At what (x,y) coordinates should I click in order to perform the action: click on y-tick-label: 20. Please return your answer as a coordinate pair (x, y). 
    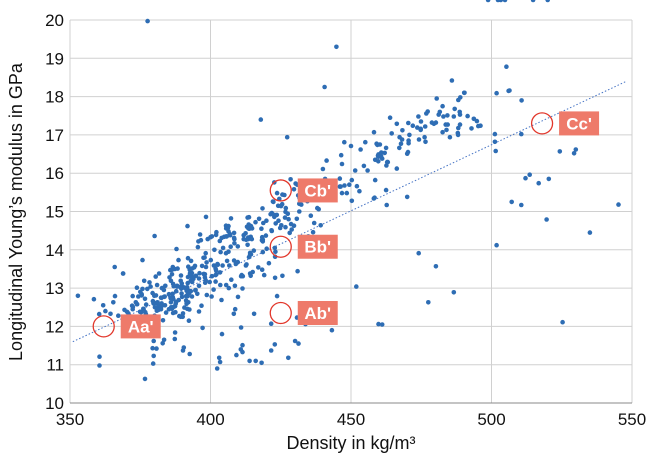
    Looking at the image, I should click on (54, 20).